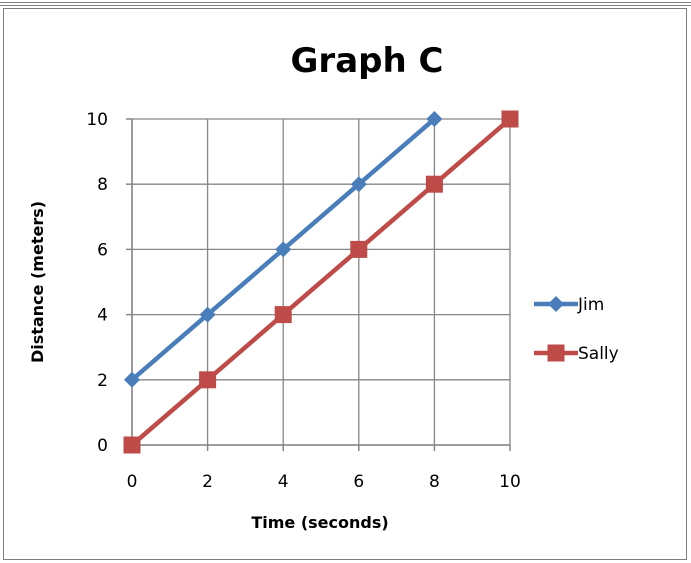 The width and height of the screenshot is (691, 563). What do you see at coordinates (510, 482) in the screenshot?
I see `x-tick-label-5: 10` at bounding box center [510, 482].